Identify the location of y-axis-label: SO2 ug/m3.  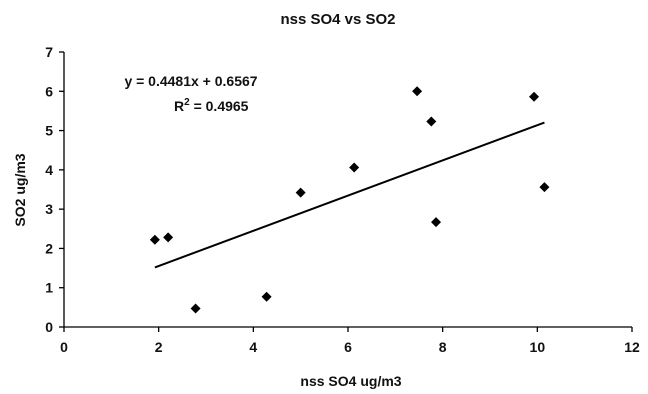
(20, 189).